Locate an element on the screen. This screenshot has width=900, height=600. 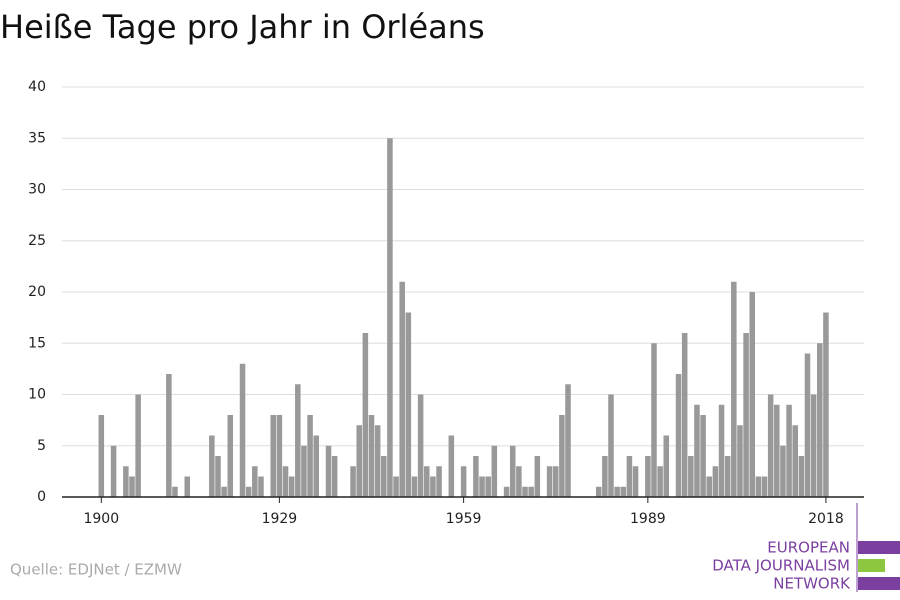
y-tick-label: 0 is located at coordinates (41, 497).